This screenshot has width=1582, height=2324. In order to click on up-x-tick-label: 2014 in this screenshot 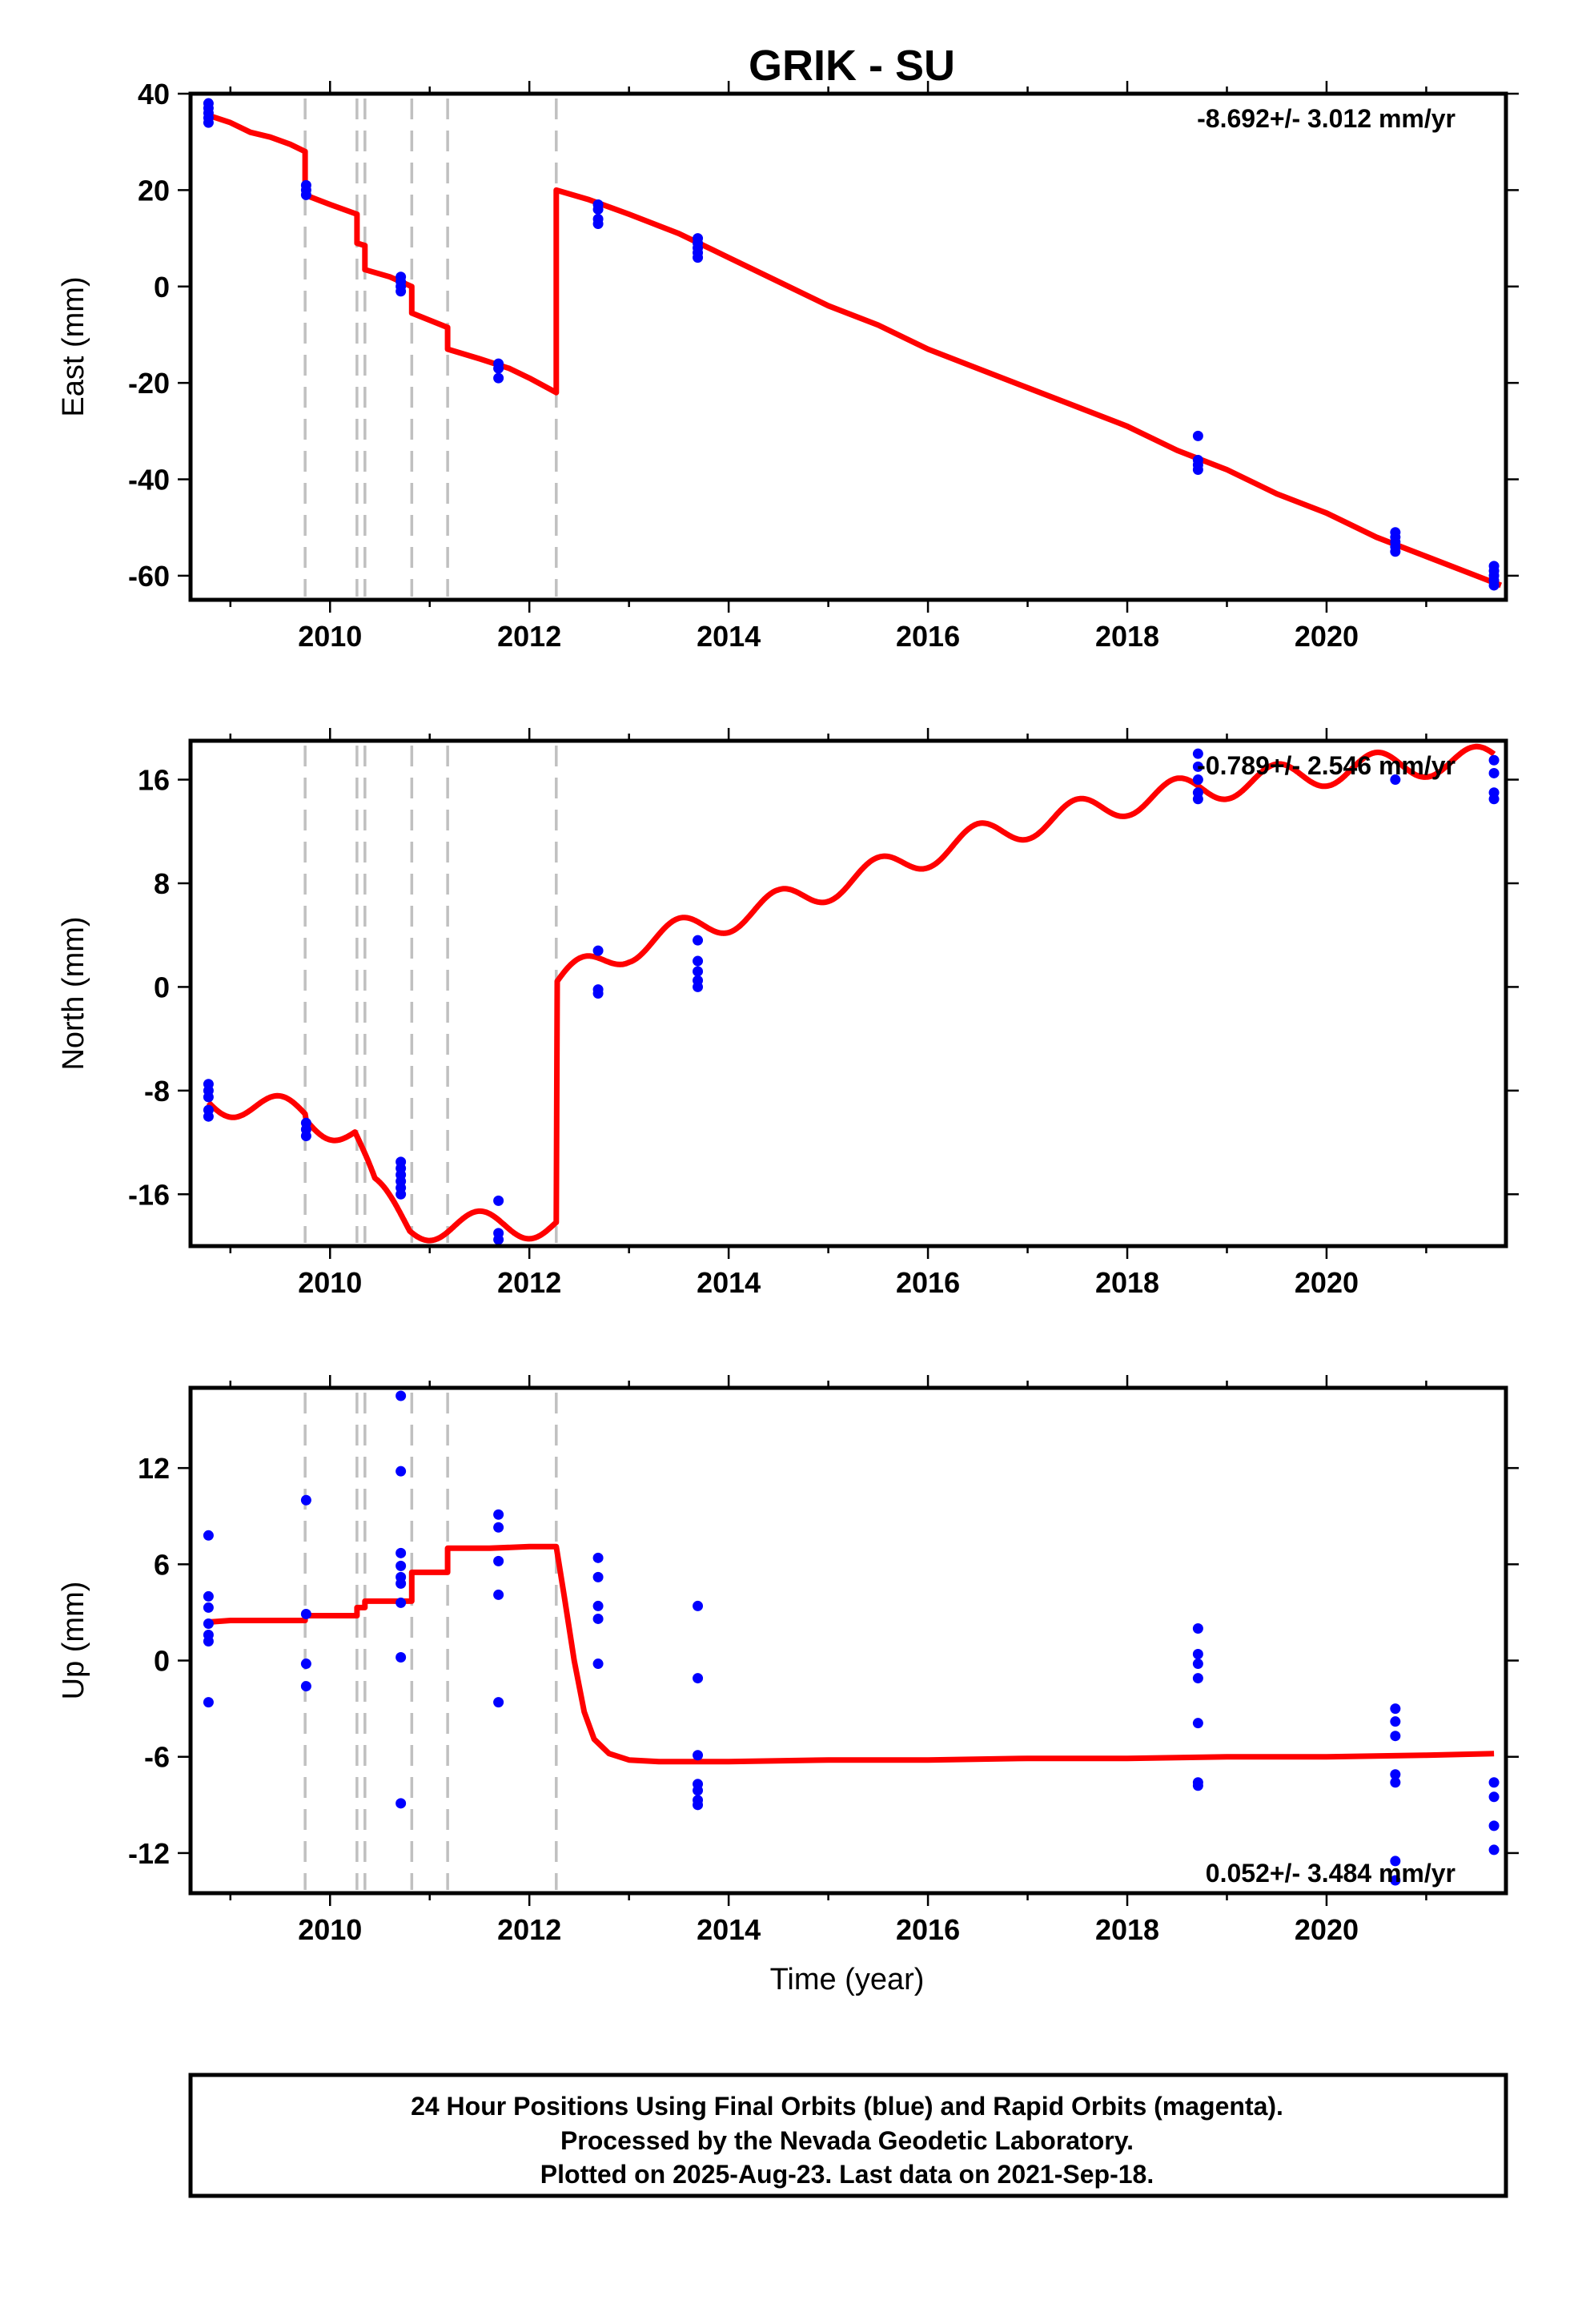, I will do `click(729, 1929)`.